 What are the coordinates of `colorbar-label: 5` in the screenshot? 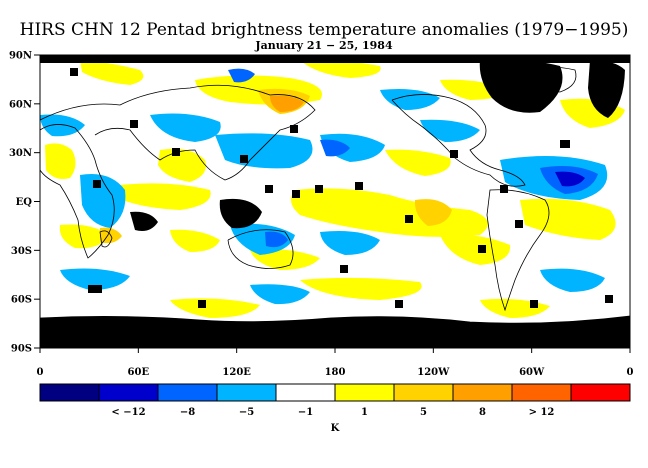 It's located at (423, 412).